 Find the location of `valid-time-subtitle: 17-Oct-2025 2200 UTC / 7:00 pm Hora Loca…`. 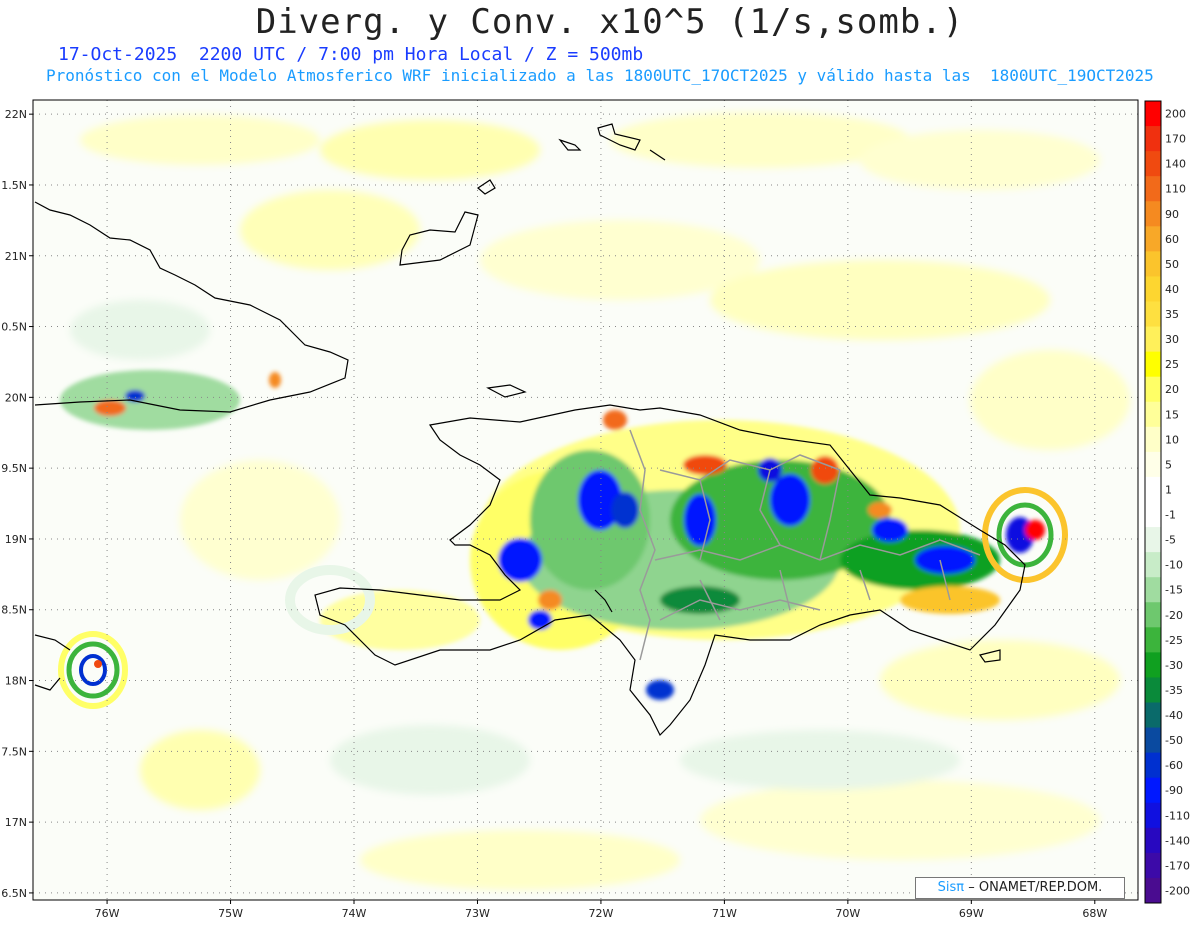

valid-time-subtitle: 17-Oct-2025 2200 UTC / 7:00 pm Hora Loca… is located at coordinates (351, 54).